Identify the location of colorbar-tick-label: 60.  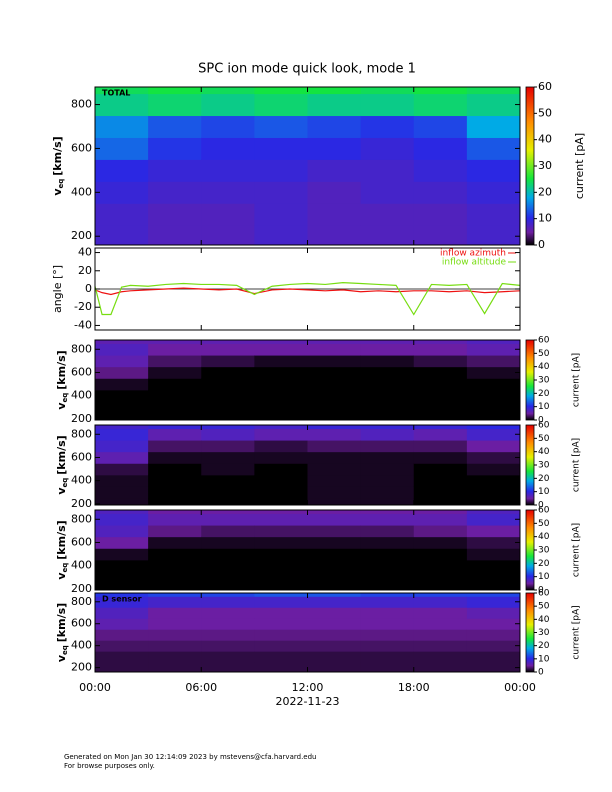
(544, 511).